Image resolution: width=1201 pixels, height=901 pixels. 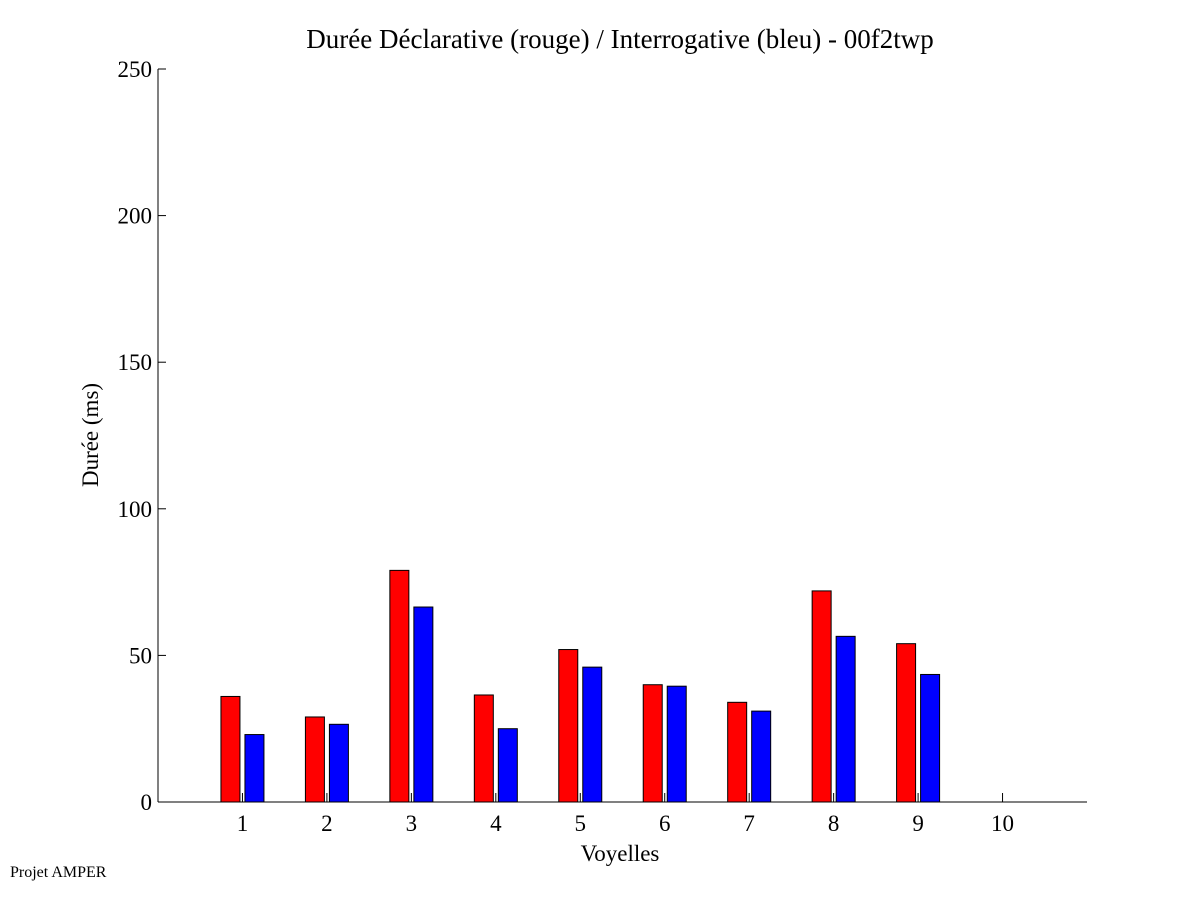 What do you see at coordinates (665, 823) in the screenshot?
I see `x-tick-label-6: 6` at bounding box center [665, 823].